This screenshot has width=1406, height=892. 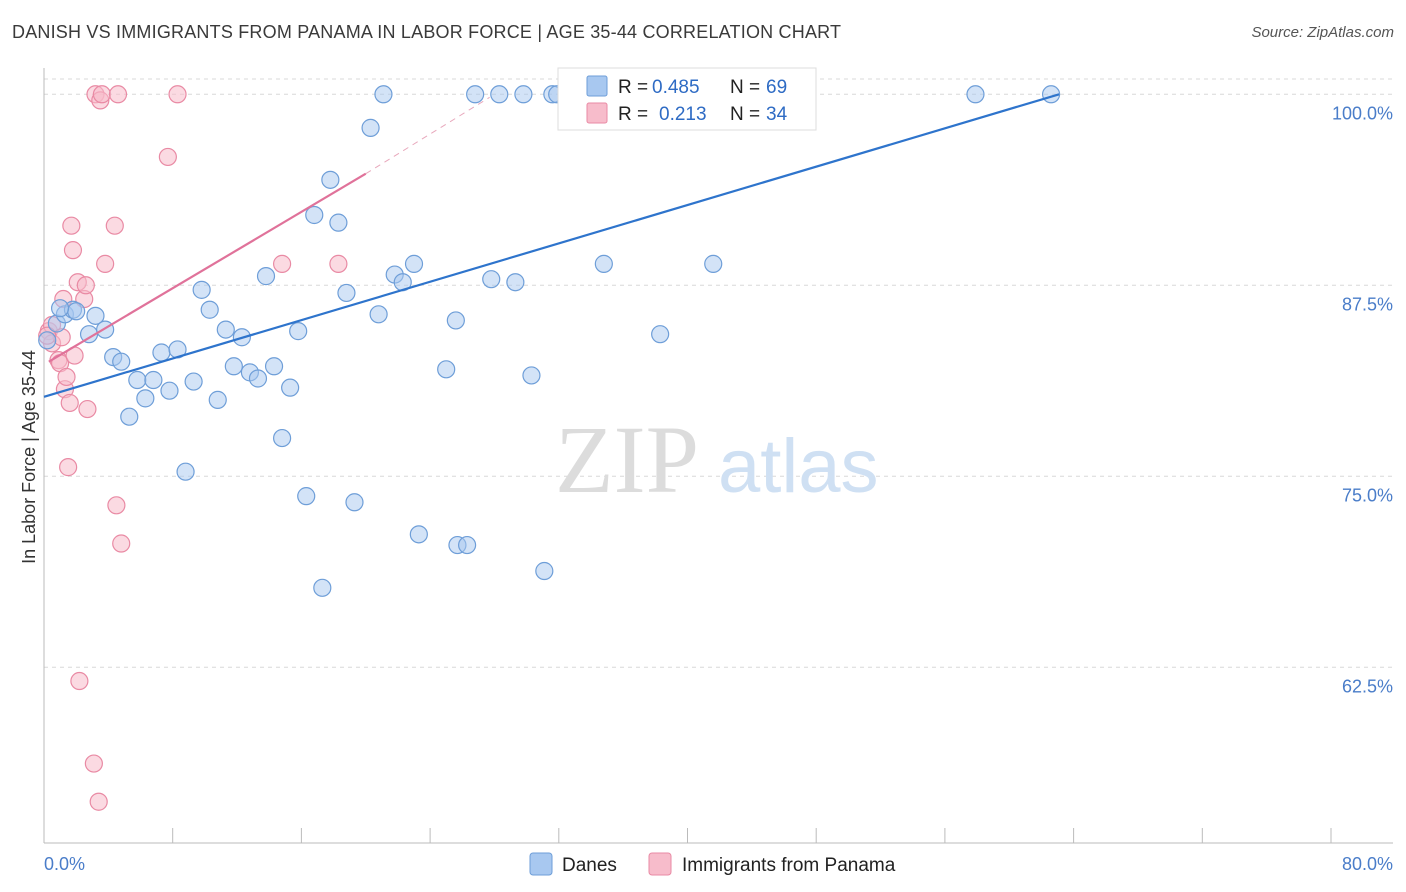 What do you see at coordinates (777, 114) in the screenshot?
I see `legend-n-value-panama: 34` at bounding box center [777, 114].